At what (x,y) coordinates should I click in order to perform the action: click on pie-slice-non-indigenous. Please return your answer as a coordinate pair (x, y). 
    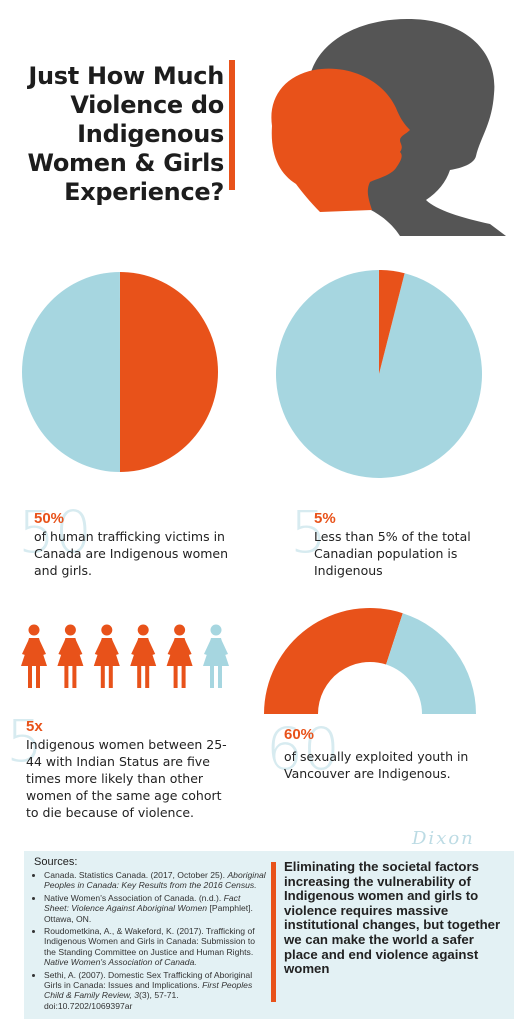
    Looking at the image, I should click on (379, 374).